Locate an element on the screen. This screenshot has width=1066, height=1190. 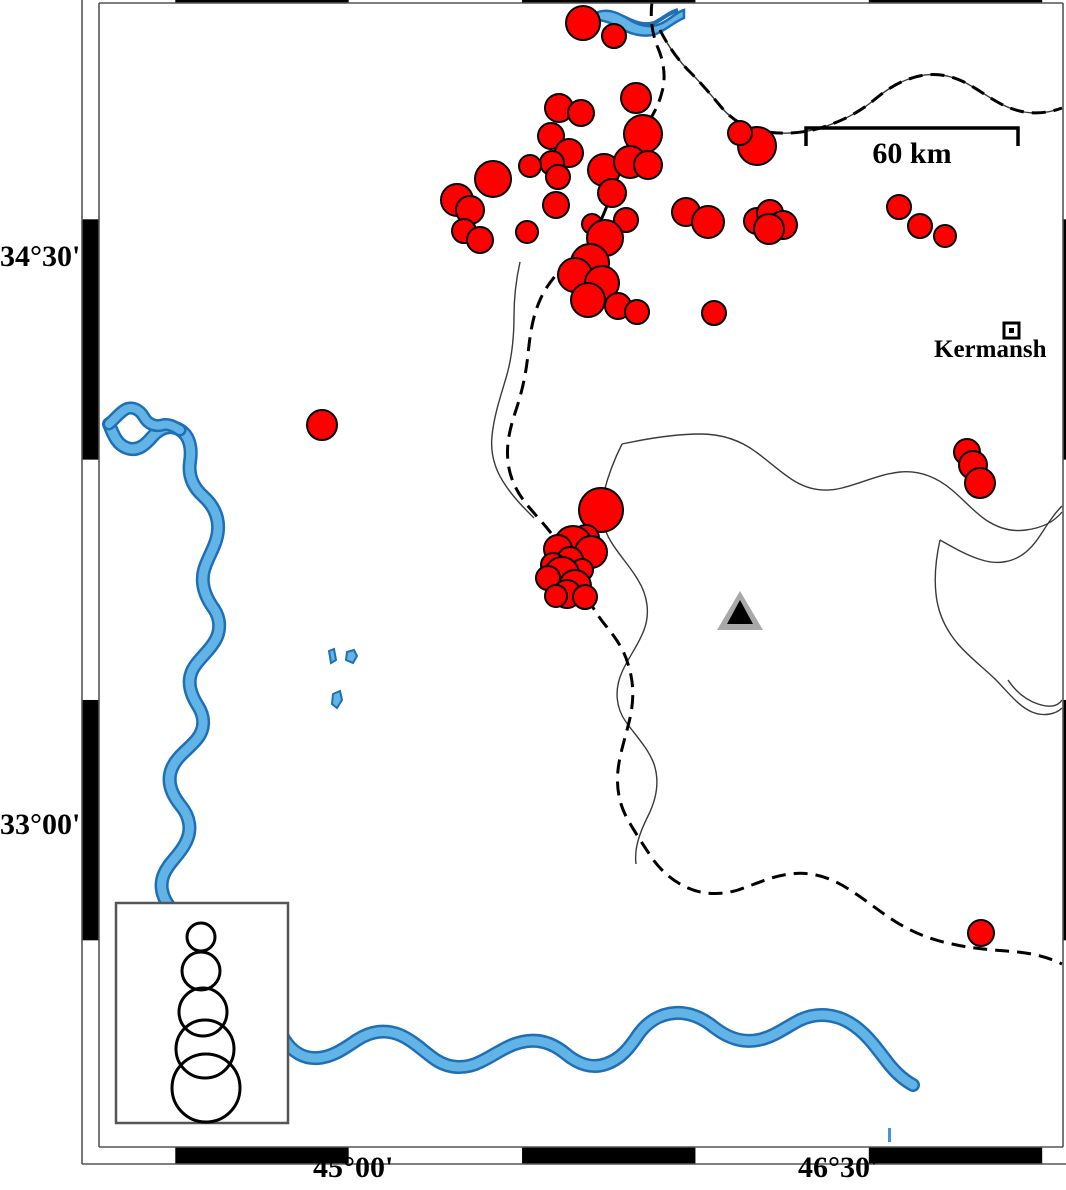
axis-label-lon-45-00: 45°00' is located at coordinates (353, 1167).